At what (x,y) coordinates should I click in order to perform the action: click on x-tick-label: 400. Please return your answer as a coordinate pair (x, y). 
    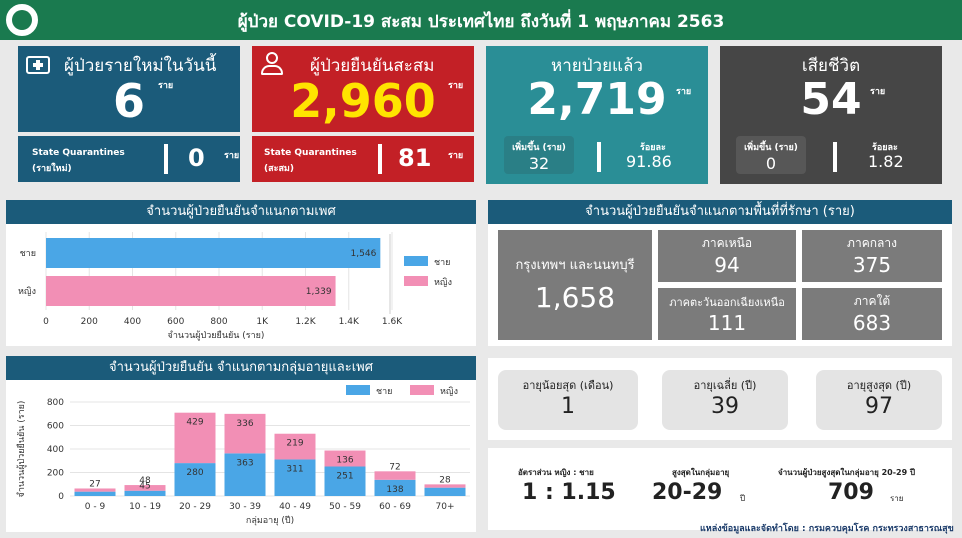
    Looking at the image, I should click on (132, 322).